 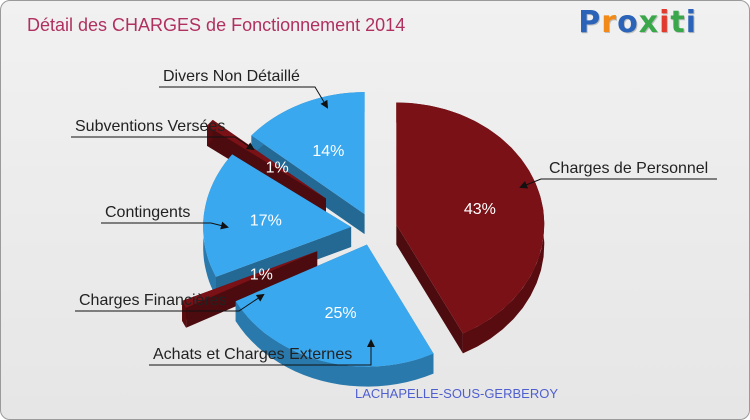 What do you see at coordinates (628, 22) in the screenshot?
I see `logo-letter: o` at bounding box center [628, 22].